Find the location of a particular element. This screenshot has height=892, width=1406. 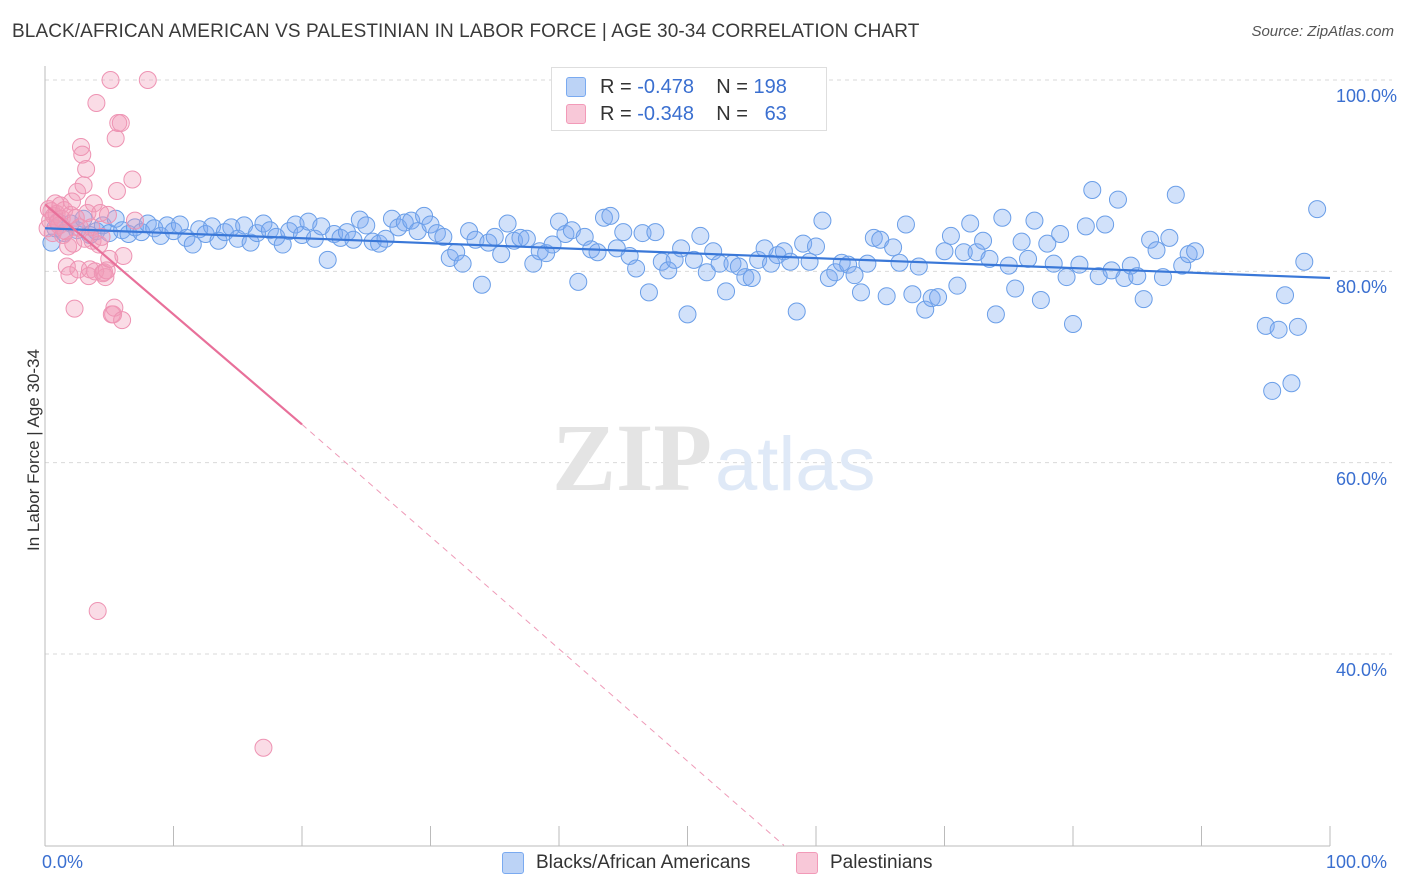

y-tick-label: 40.0% is located at coordinates (1362, 670).